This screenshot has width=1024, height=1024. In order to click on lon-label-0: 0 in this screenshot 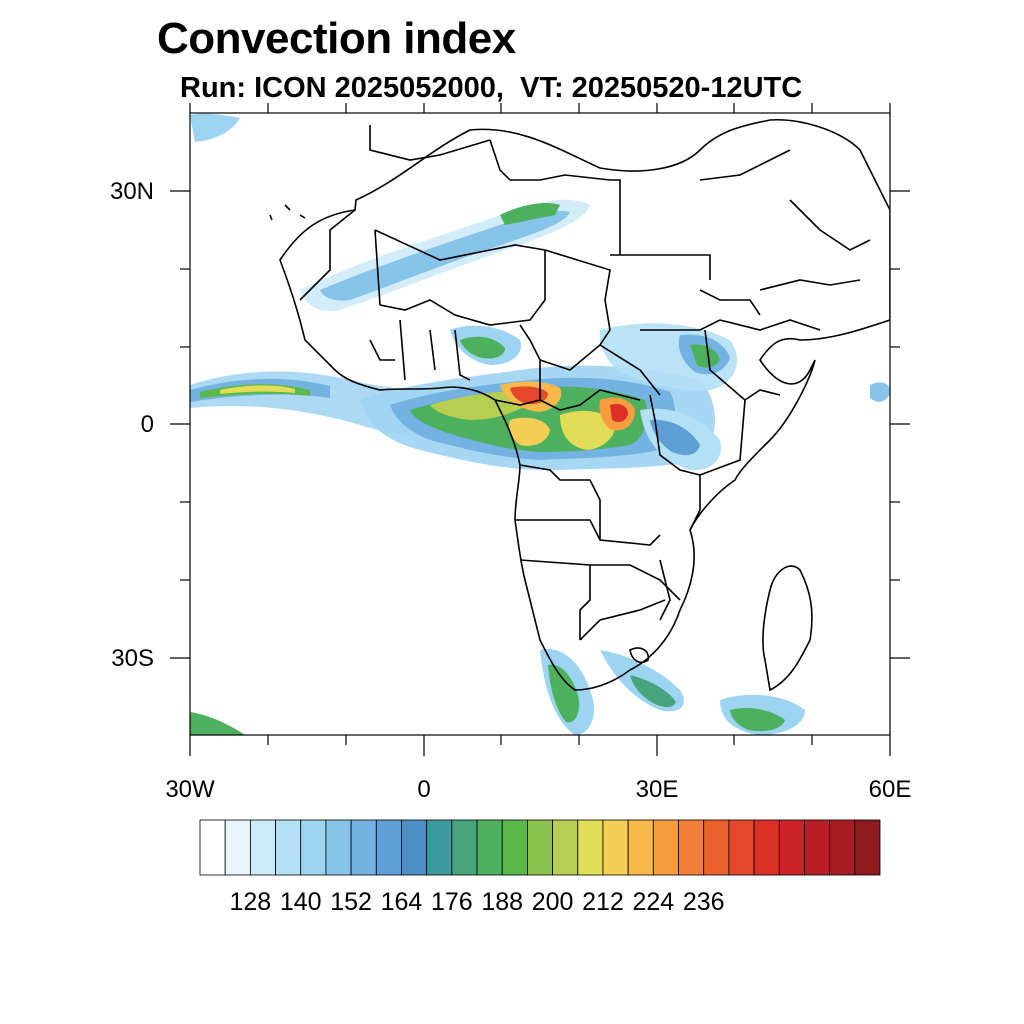, I will do `click(424, 789)`.